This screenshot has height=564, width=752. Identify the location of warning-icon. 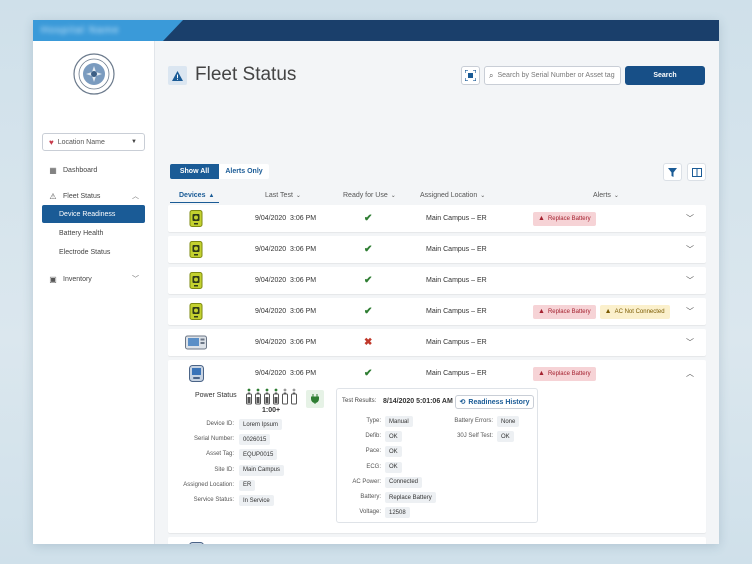
(177, 75).